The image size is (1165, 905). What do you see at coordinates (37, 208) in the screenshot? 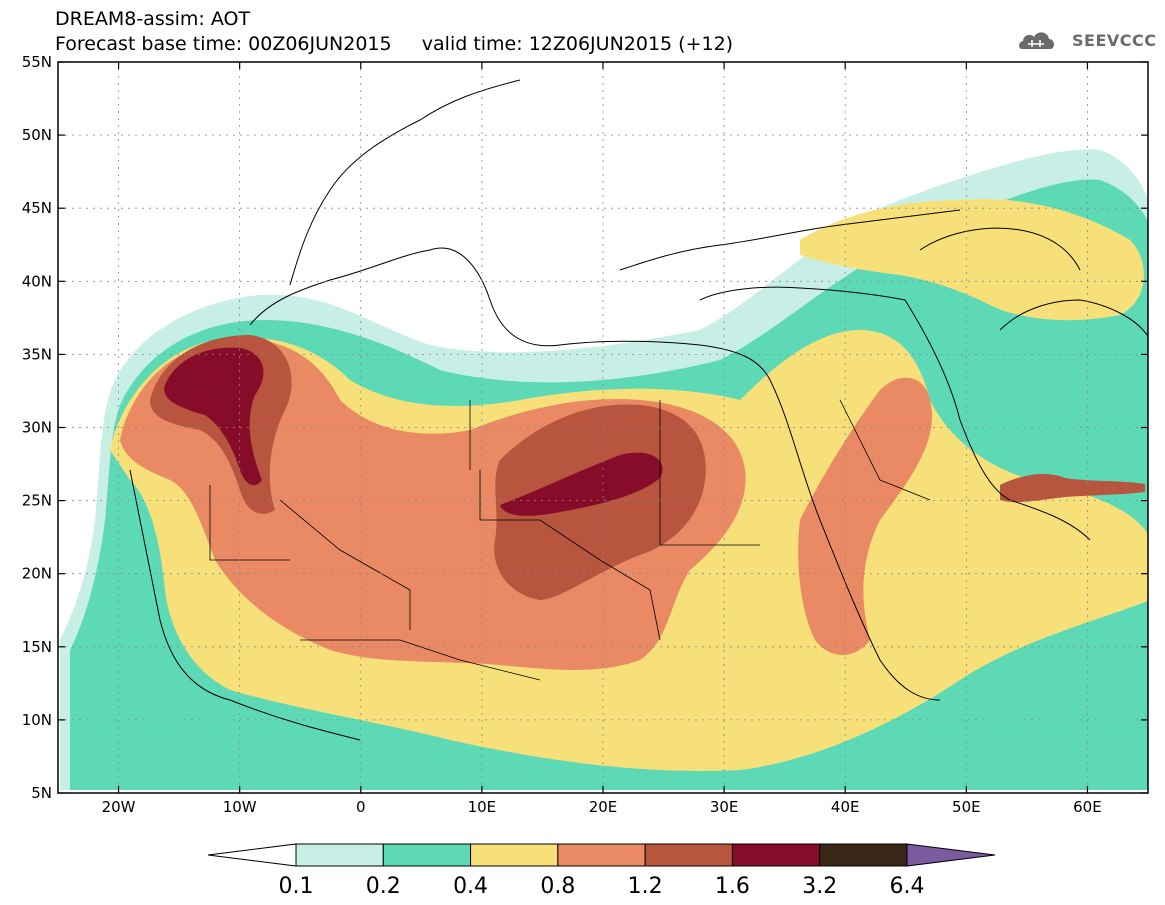
I see `lat-tick-label: 45N` at bounding box center [37, 208].